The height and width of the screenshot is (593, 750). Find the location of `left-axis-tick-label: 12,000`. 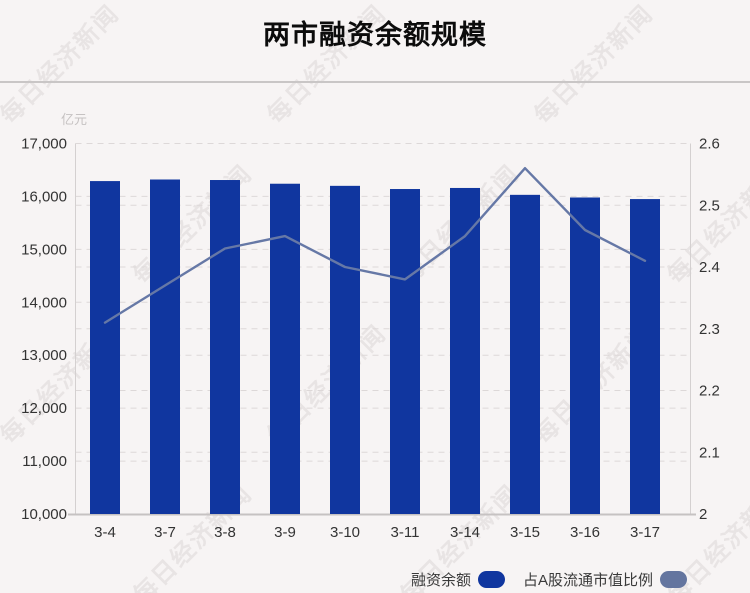

left-axis-tick-label: 12,000 is located at coordinates (44, 408).